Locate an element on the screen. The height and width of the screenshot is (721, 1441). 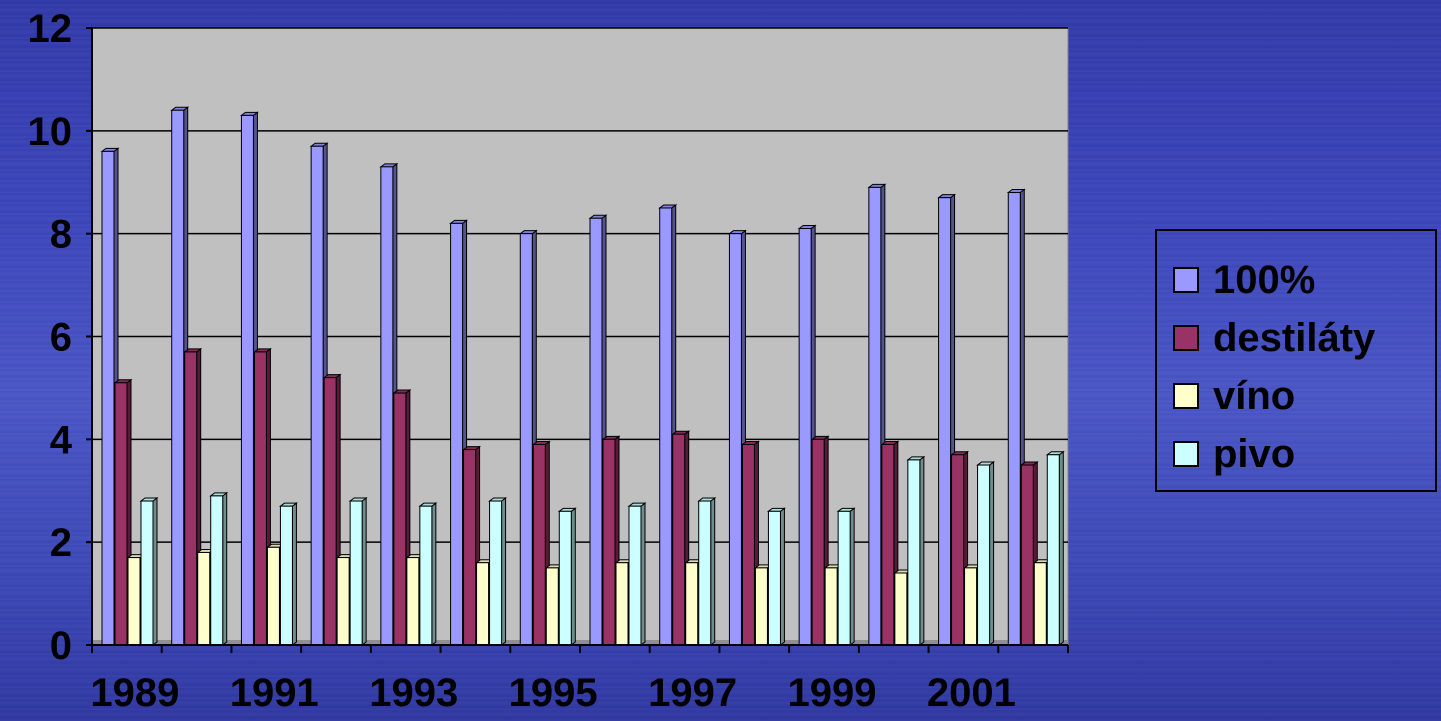
x-tick-label: 1993 is located at coordinates (413, 693).